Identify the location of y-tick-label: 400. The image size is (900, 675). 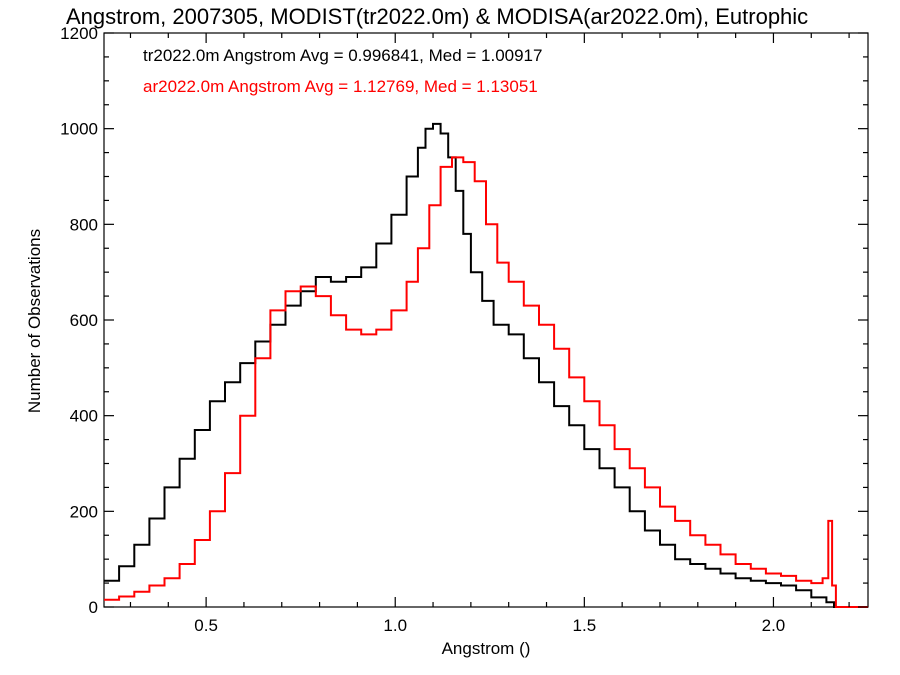
(84, 416).